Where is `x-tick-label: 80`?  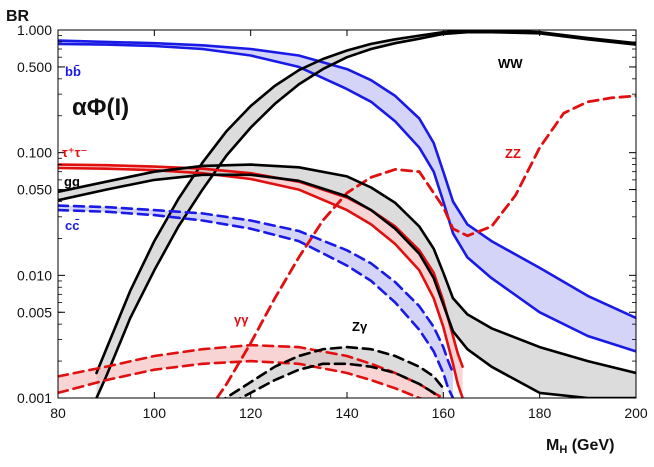 x-tick-label: 80 is located at coordinates (58, 413).